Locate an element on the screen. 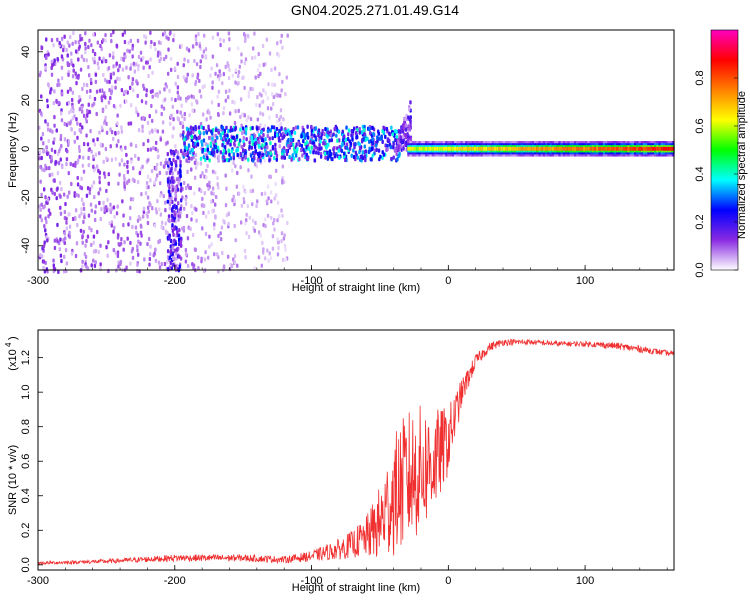 Image resolution: width=750 pixels, height=600 pixels. spectrogram-x-label: Height of straight line (km) is located at coordinates (356, 288).